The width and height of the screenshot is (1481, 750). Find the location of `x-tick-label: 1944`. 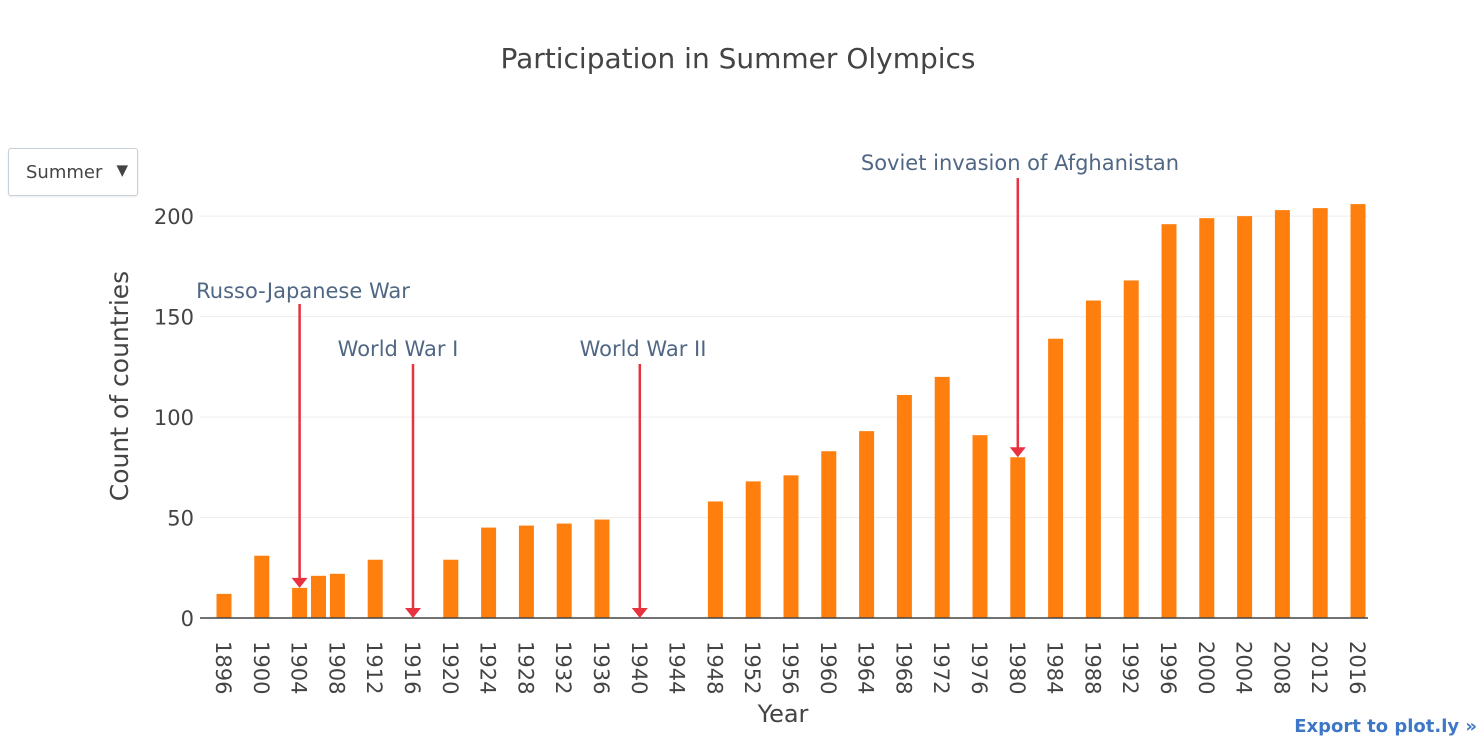

x-tick-label: 1944 is located at coordinates (677, 667).